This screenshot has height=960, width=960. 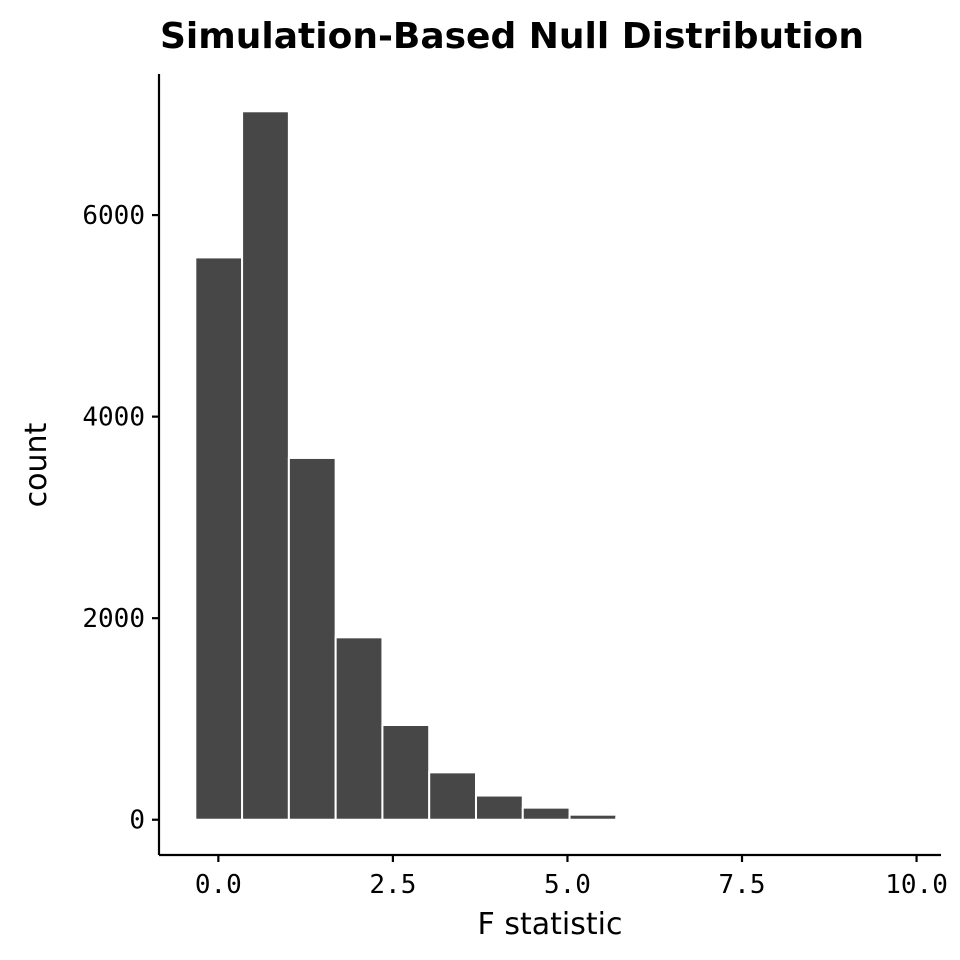 I want to click on chart-title: Simulation-Based Null Distribution, so click(x=512, y=36).